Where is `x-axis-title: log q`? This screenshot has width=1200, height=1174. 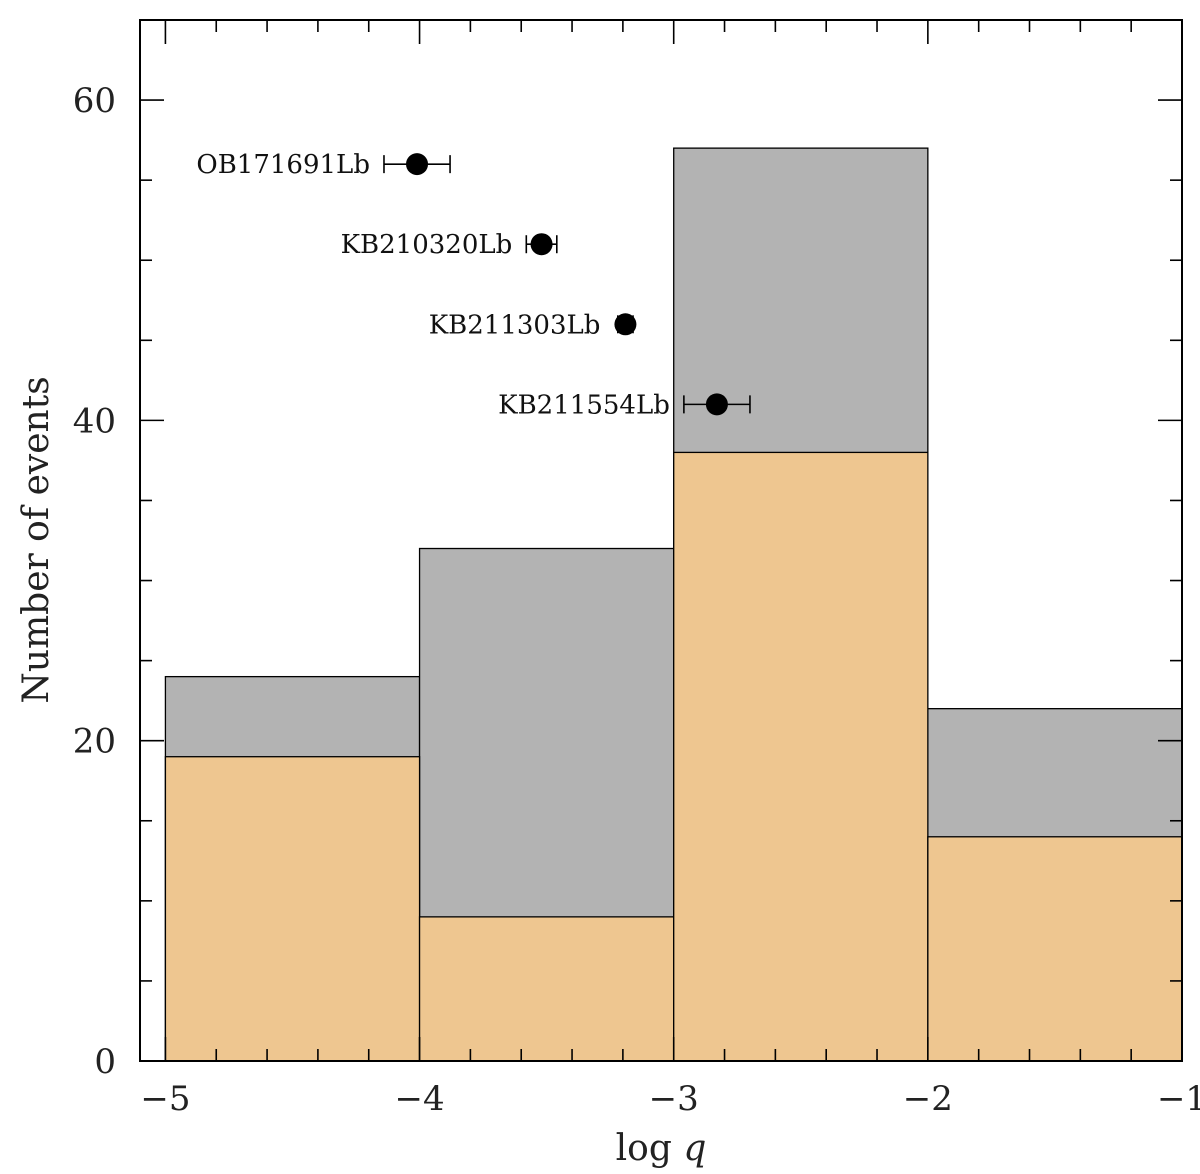
x-axis-title: log q is located at coordinates (661, 1148).